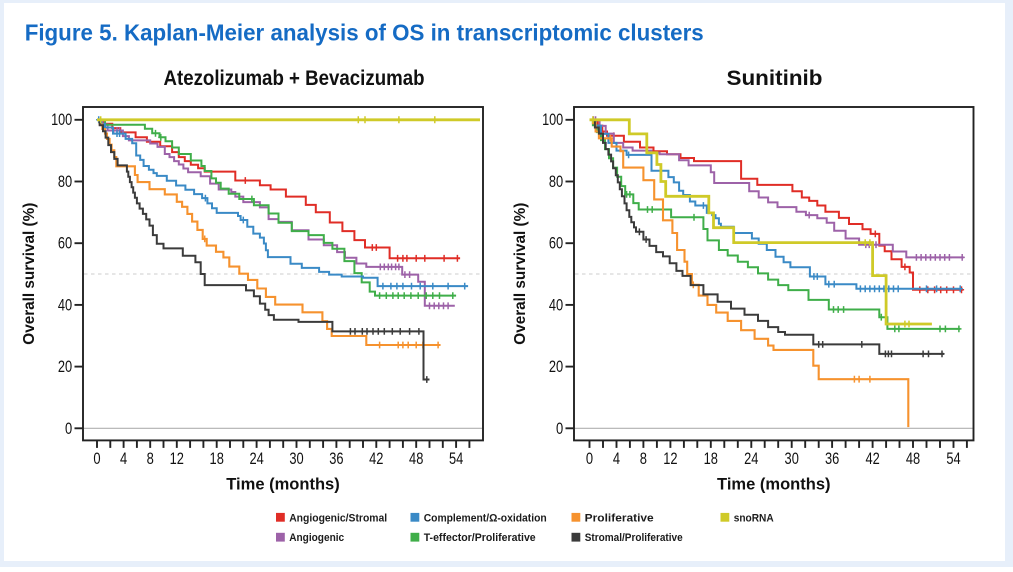 Image resolution: width=1013 pixels, height=572 pixels. I want to click on svg-text: snoRNA, so click(754, 518).